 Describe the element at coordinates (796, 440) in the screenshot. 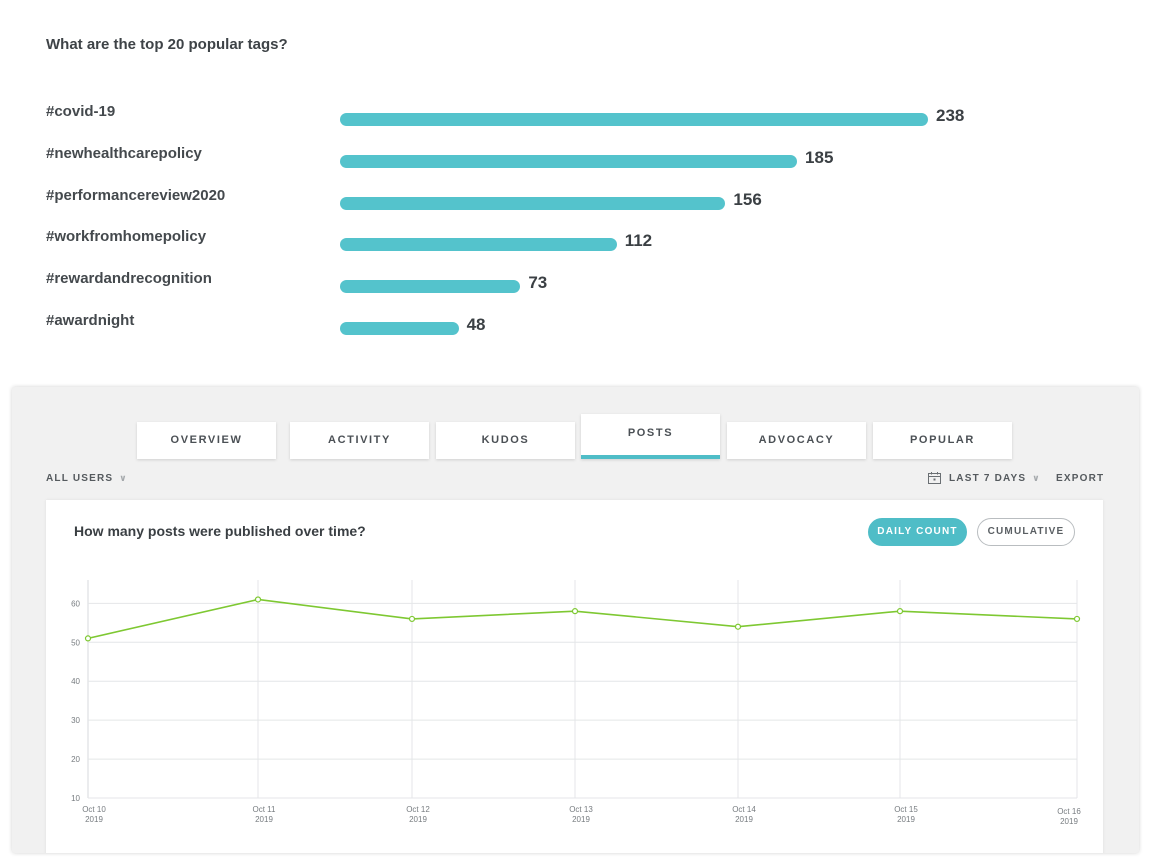

I see `tab-advocacy: ADVOCACY` at that location.